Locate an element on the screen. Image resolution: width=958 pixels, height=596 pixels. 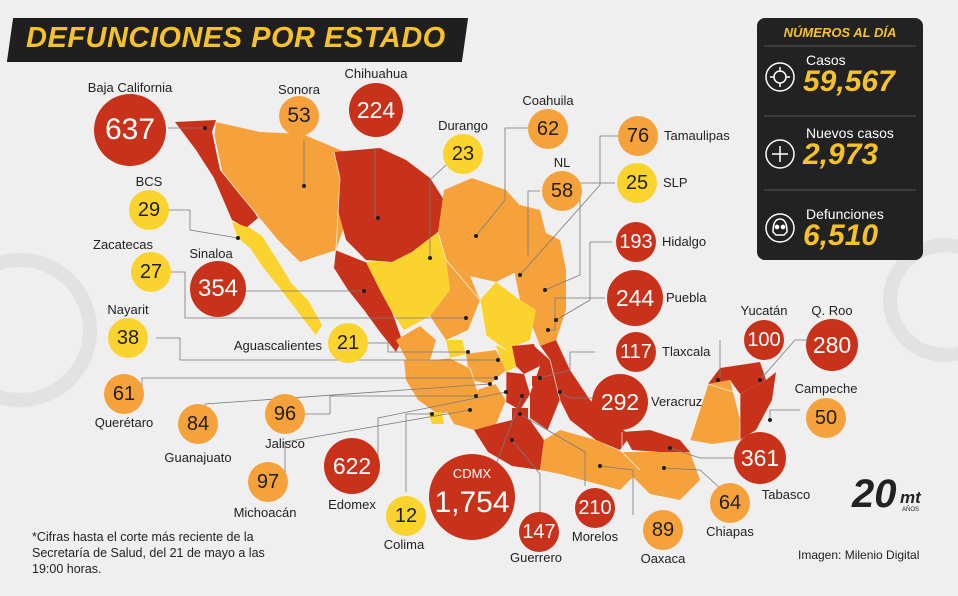
map-hidalgo is located at coordinates (526, 359).